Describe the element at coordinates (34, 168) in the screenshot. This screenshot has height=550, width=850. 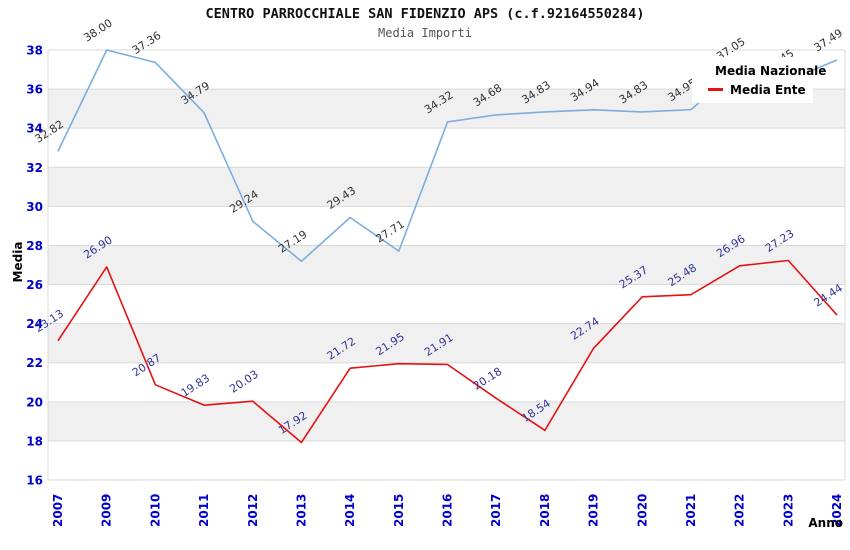
I see `y-tick-label: 32` at that location.